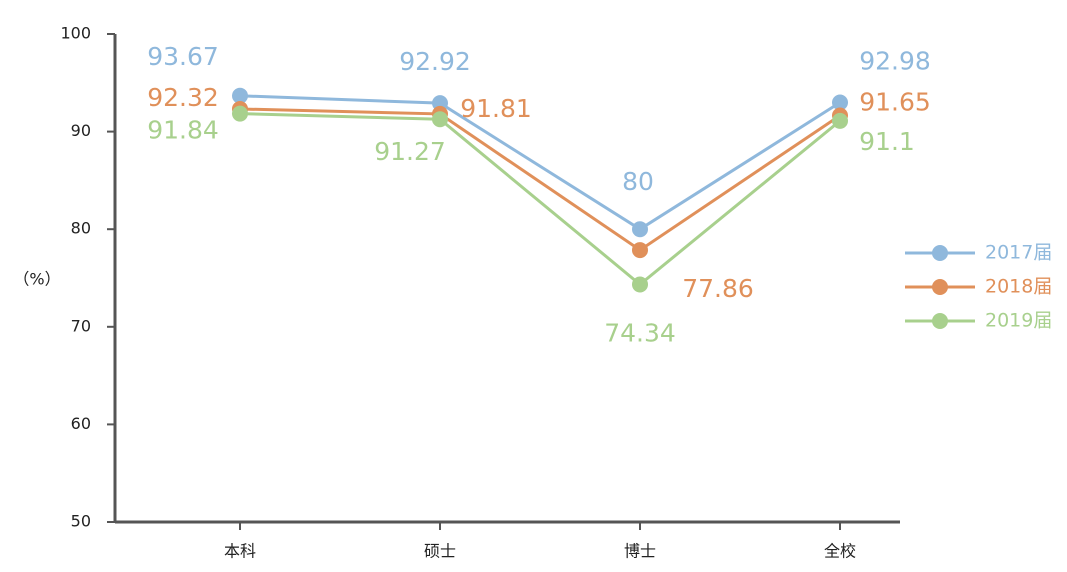 Image resolution: width=1067 pixels, height=572 pixels. Describe the element at coordinates (840, 551) in the screenshot. I see `x-tick-label: 全校` at that location.